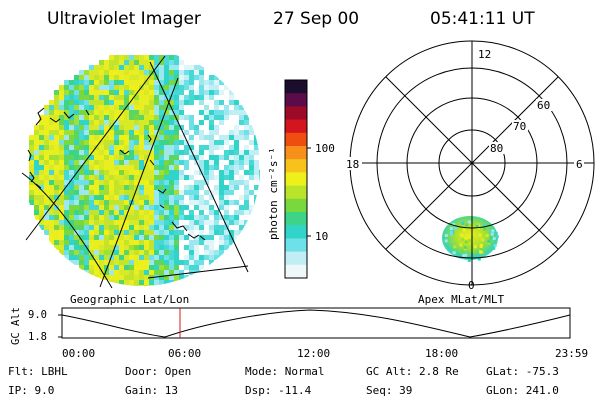  What do you see at coordinates (461, 299) in the screenshot?
I see `right-panel-title: Apex MLat/MLT` at bounding box center [461, 299].